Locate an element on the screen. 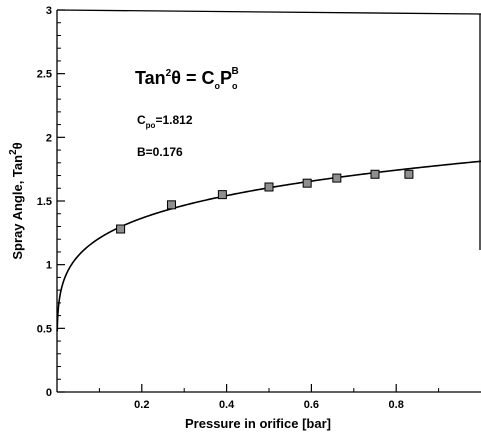 This screenshot has width=481, height=438. data-markers is located at coordinates (265, 201).